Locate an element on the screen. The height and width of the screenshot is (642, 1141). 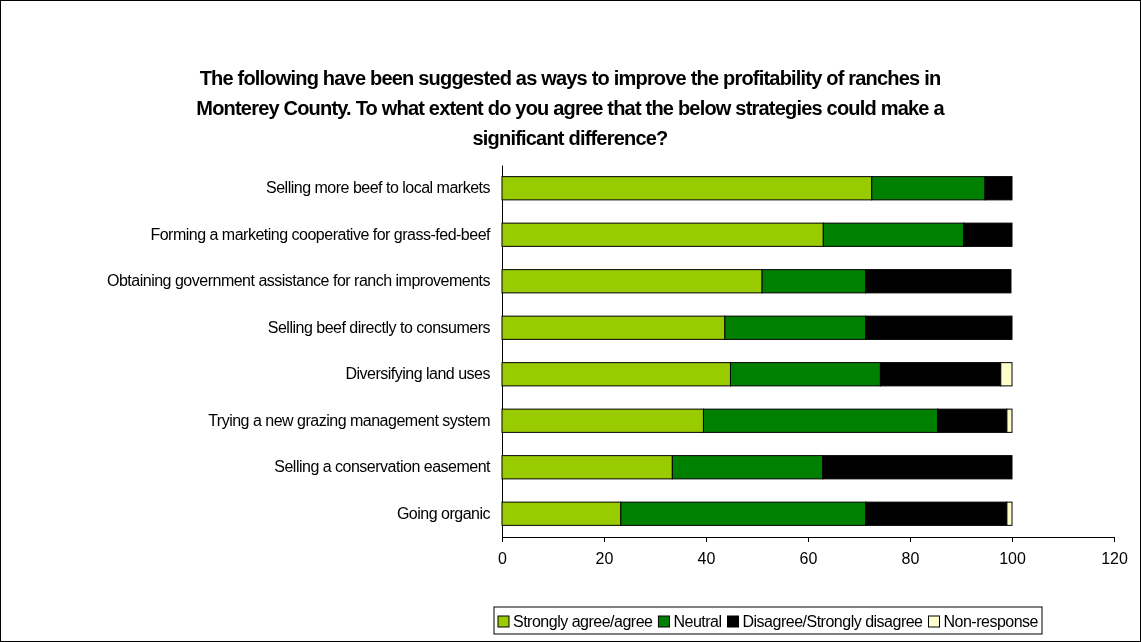
x-tick-label: 100 is located at coordinates (1012, 559).